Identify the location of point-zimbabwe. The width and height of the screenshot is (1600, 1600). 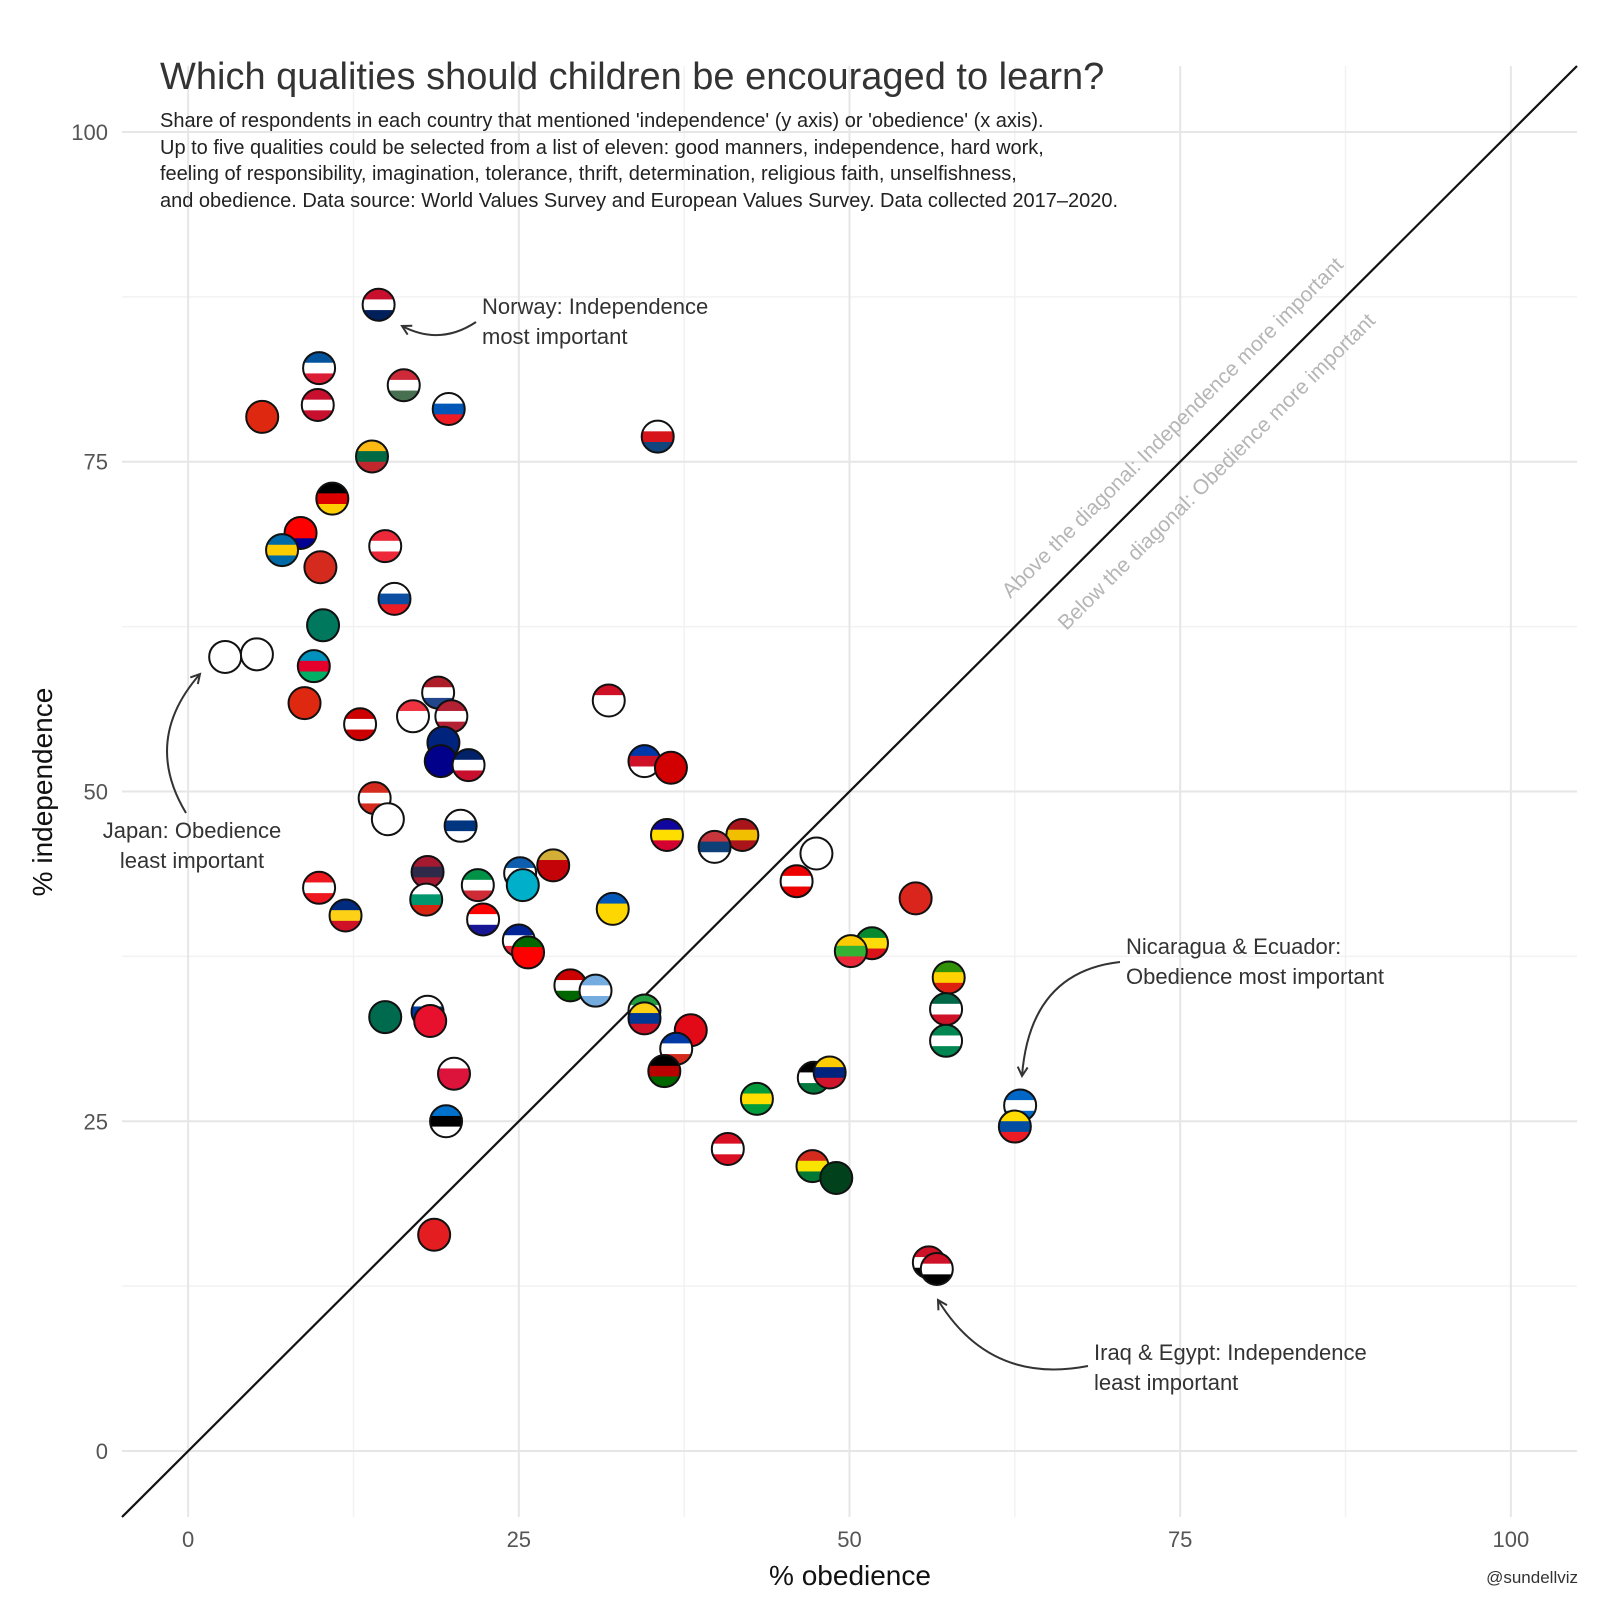
(948, 977).